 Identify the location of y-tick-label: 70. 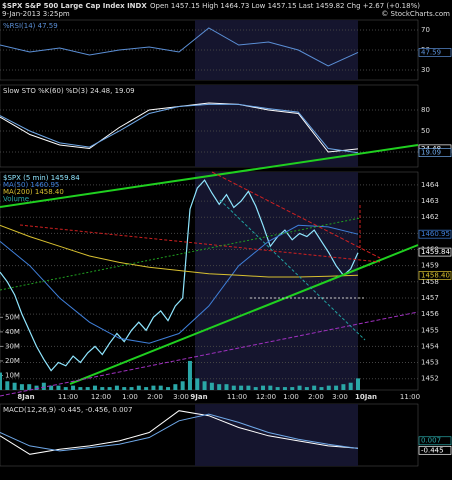
(425, 30).